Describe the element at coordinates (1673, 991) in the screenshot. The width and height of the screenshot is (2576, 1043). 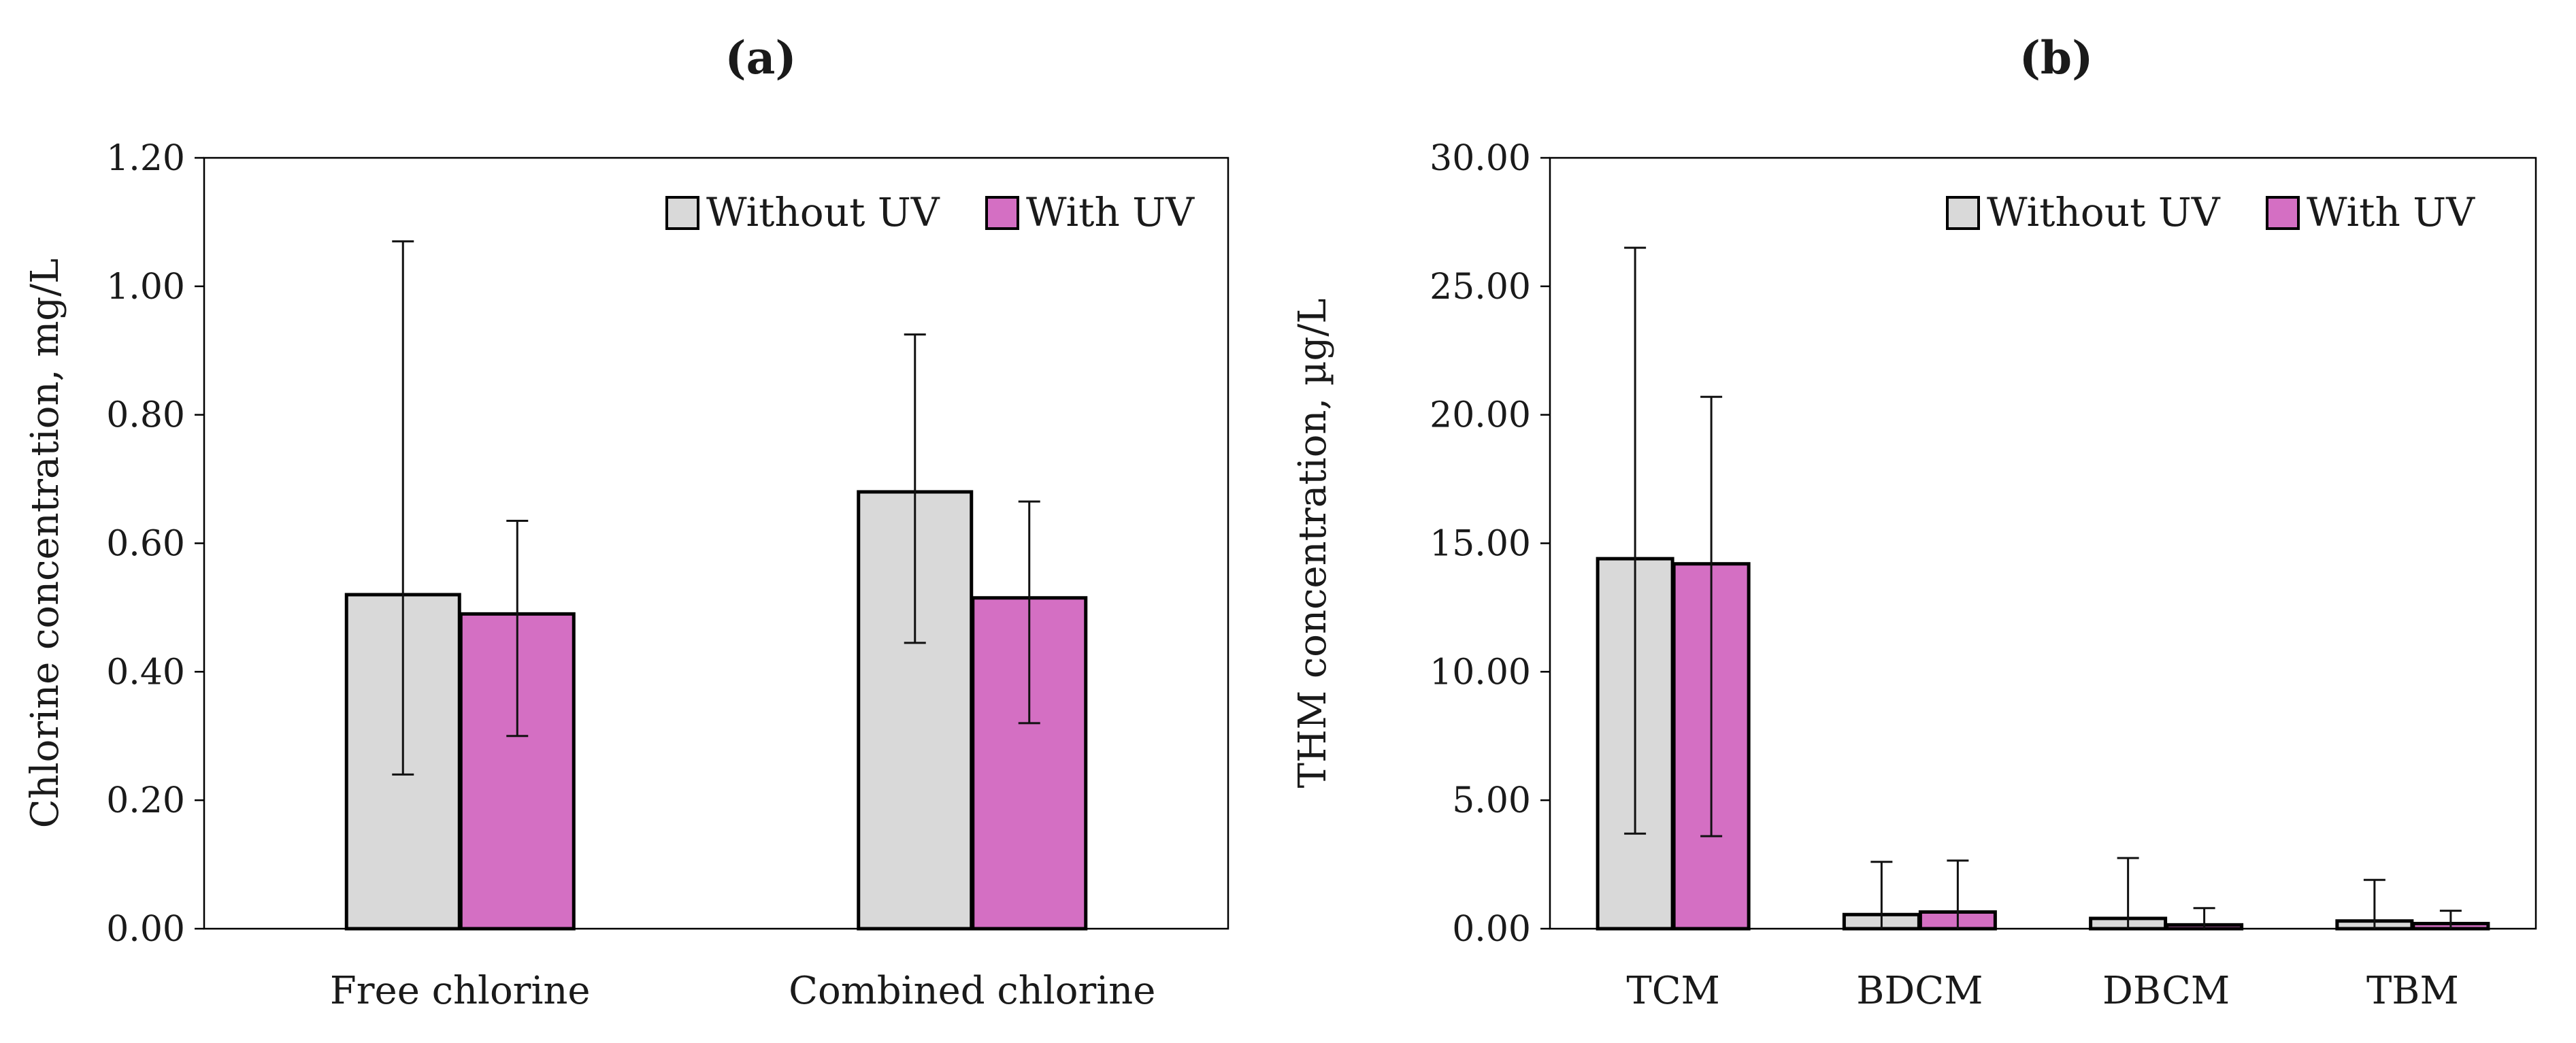
I see `category-label-b-0: TCM` at that location.